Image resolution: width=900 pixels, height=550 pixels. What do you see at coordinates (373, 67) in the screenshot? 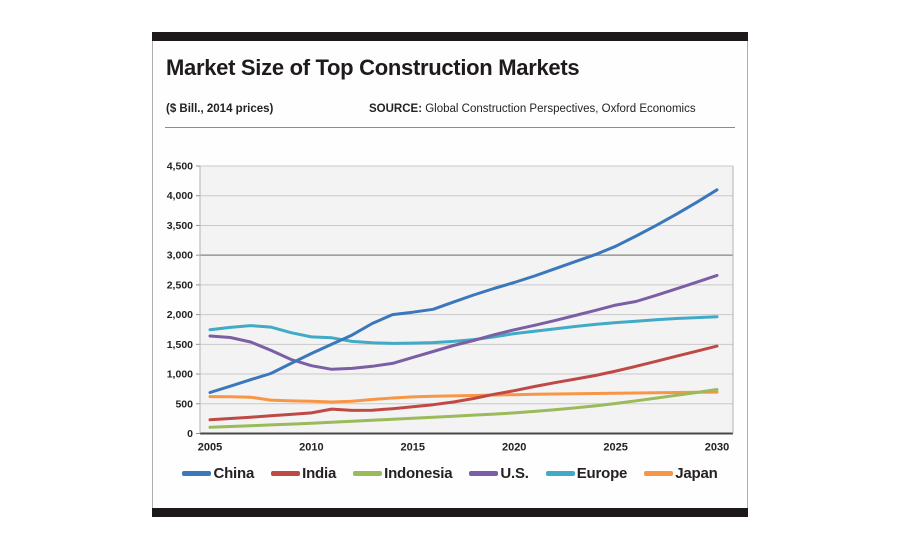
I see `chart-title: Market Size of Top Construction Markets` at bounding box center [373, 67].